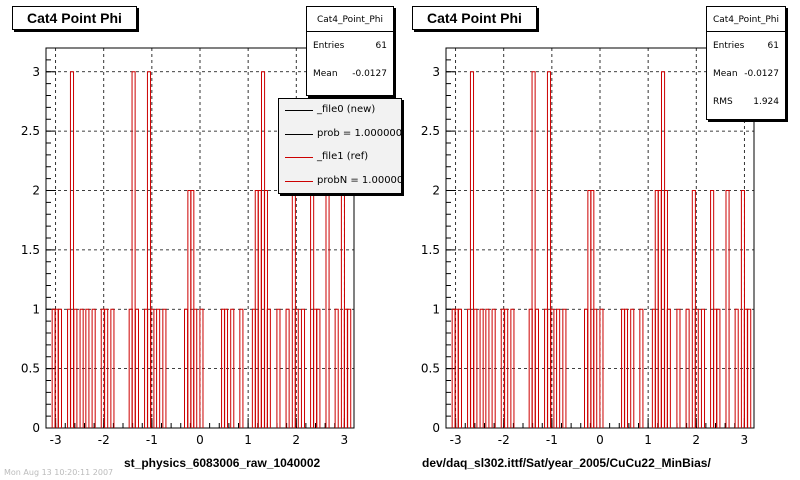 Image resolution: width=800 pixels, height=480 pixels. I want to click on stats-row-rms-right: RMS 1.924, so click(746, 102).